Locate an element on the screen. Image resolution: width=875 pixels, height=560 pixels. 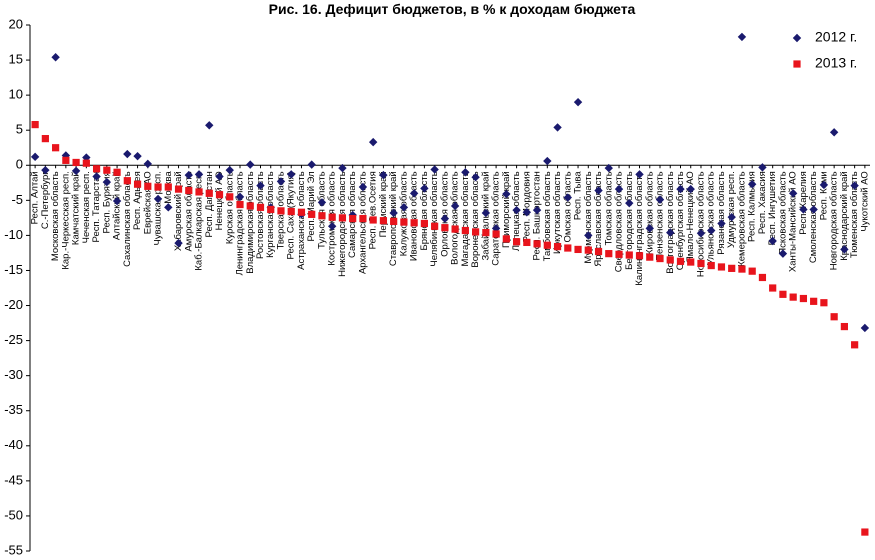
x-tick-label: Ивановская область is located at coordinates (414, 216).